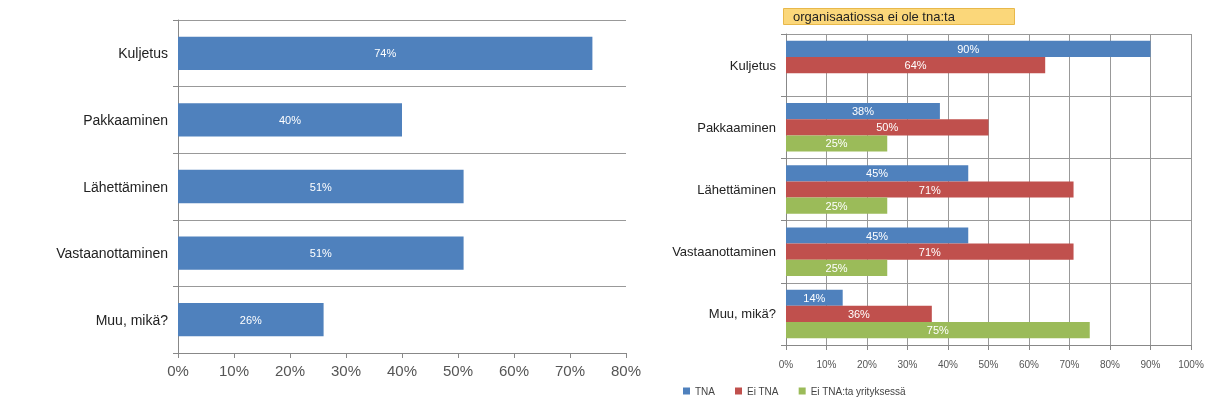  I want to click on chart-title: organisaatiossa ei ole tna:ta, so click(874, 16).